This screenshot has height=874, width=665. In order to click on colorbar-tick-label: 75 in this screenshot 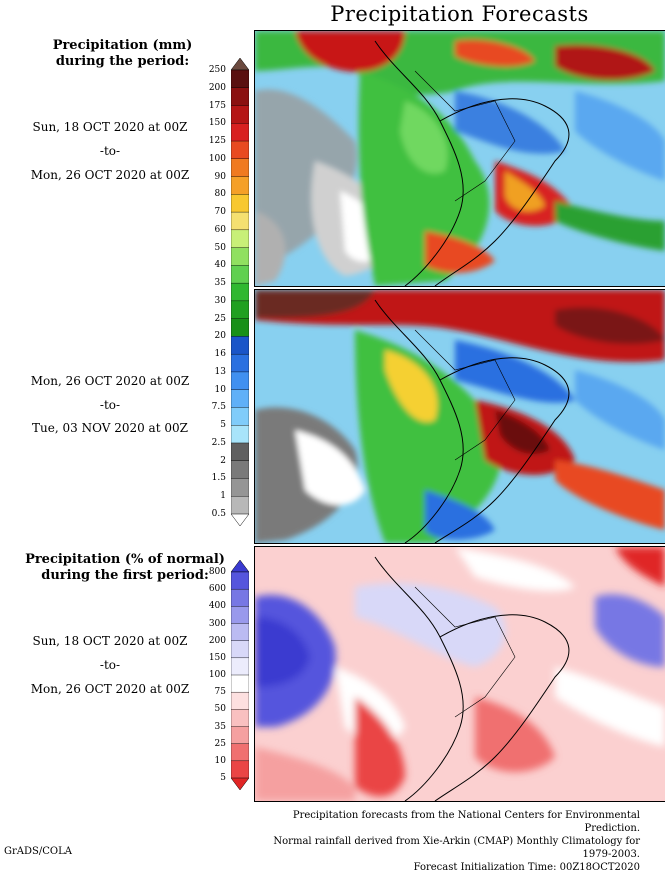, I will do `click(220, 692)`.